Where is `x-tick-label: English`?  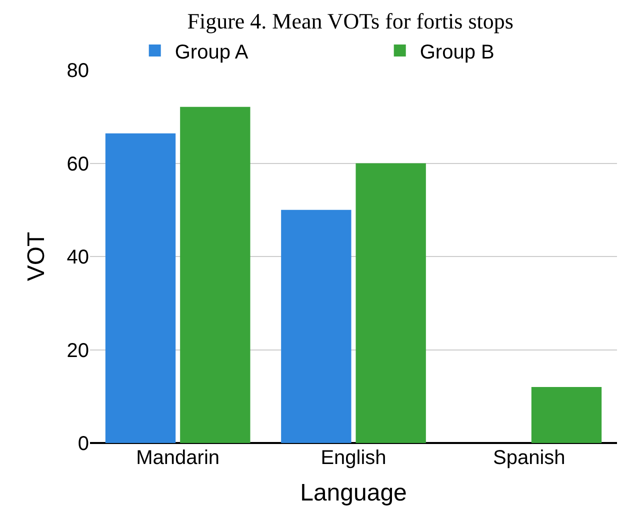
x-tick-label: English is located at coordinates (353, 458).